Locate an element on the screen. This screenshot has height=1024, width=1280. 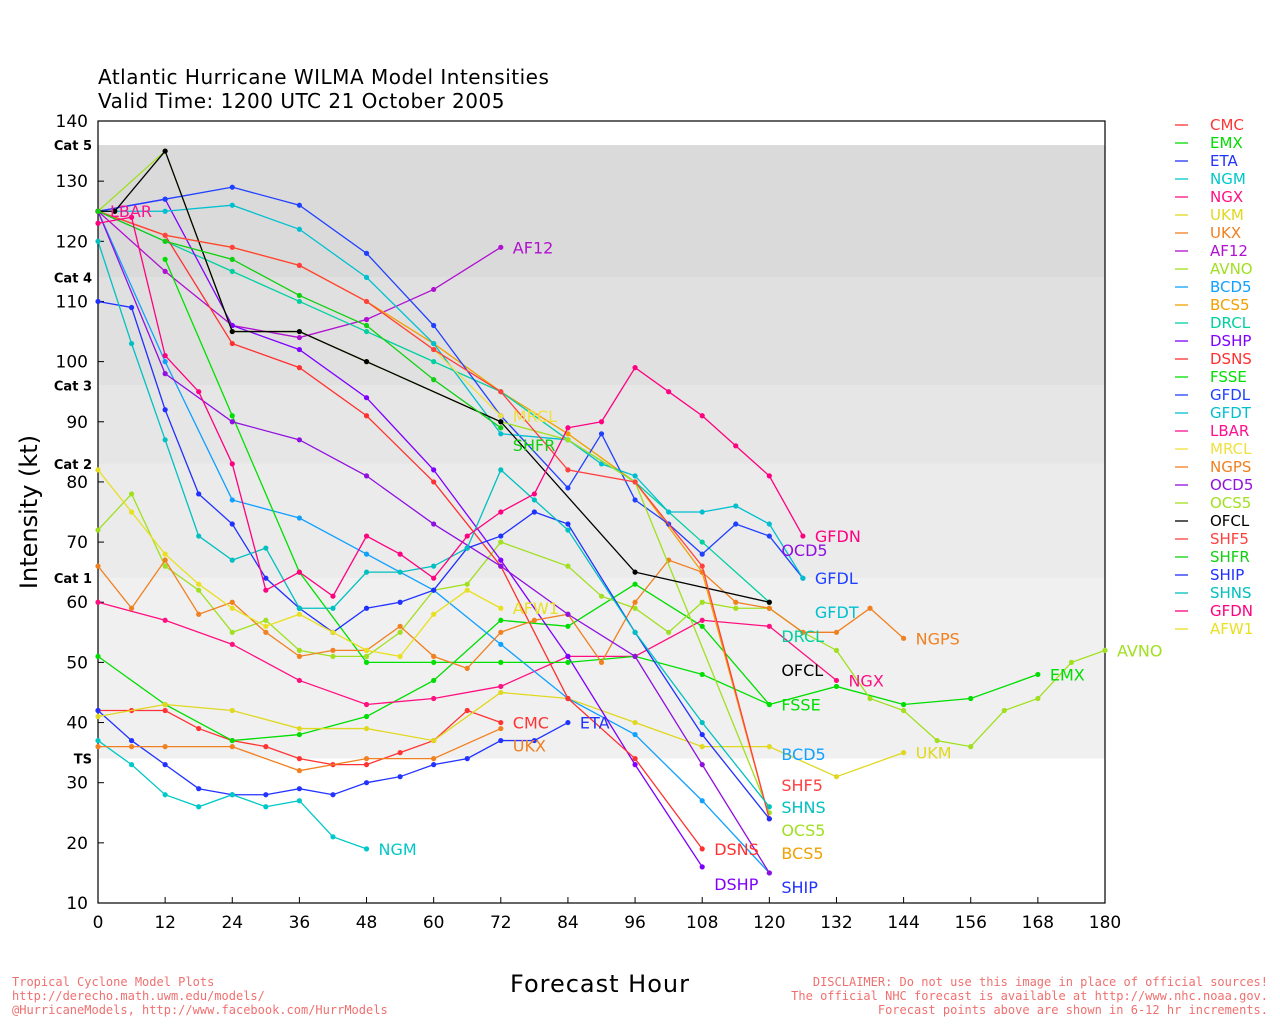
x-tick-label: 96 is located at coordinates (635, 923).